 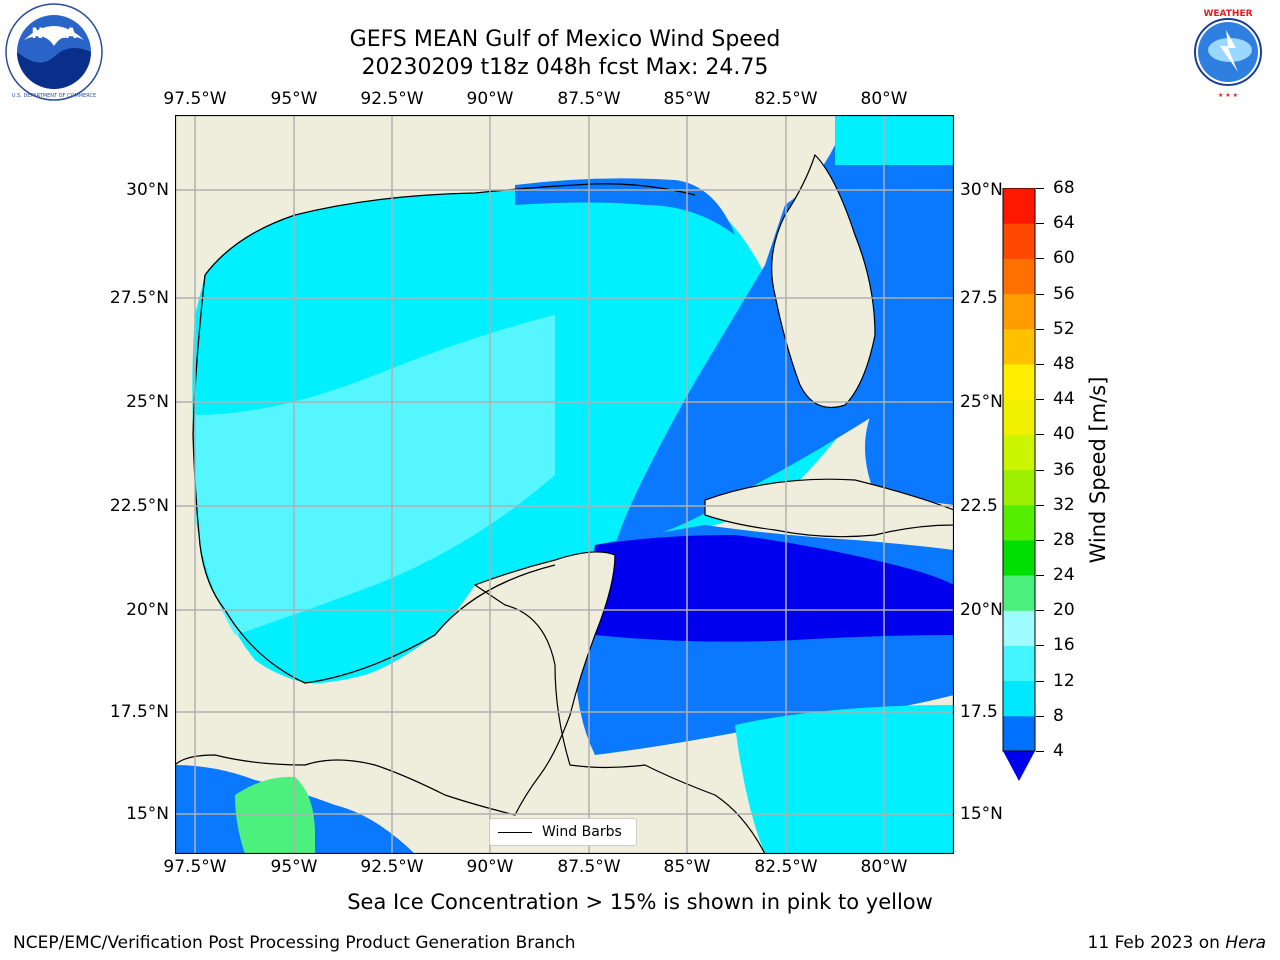 What do you see at coordinates (1177, 943) in the screenshot?
I see `footer-right: 11 Feb 2023 on Hera` at bounding box center [1177, 943].